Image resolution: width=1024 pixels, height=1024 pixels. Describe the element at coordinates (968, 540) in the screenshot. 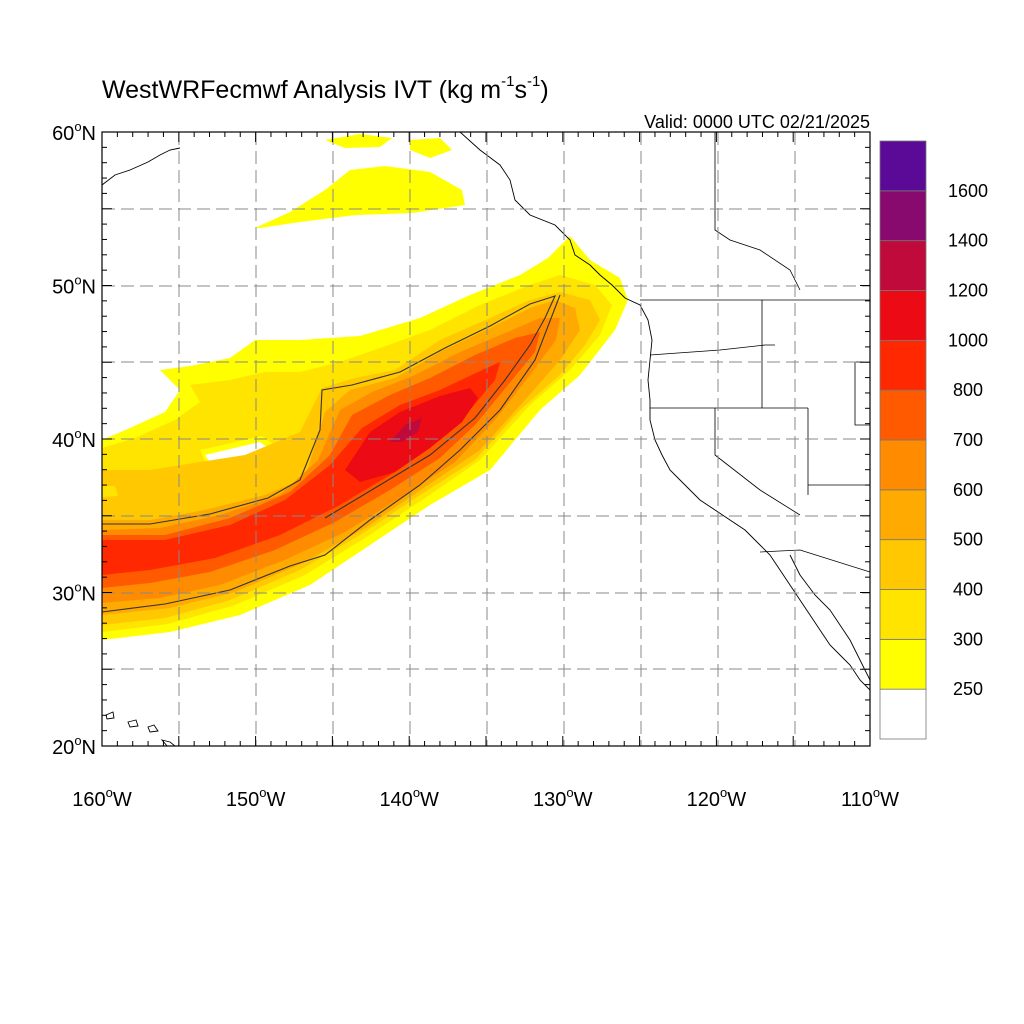

I see `colorbar-label: 500` at that location.